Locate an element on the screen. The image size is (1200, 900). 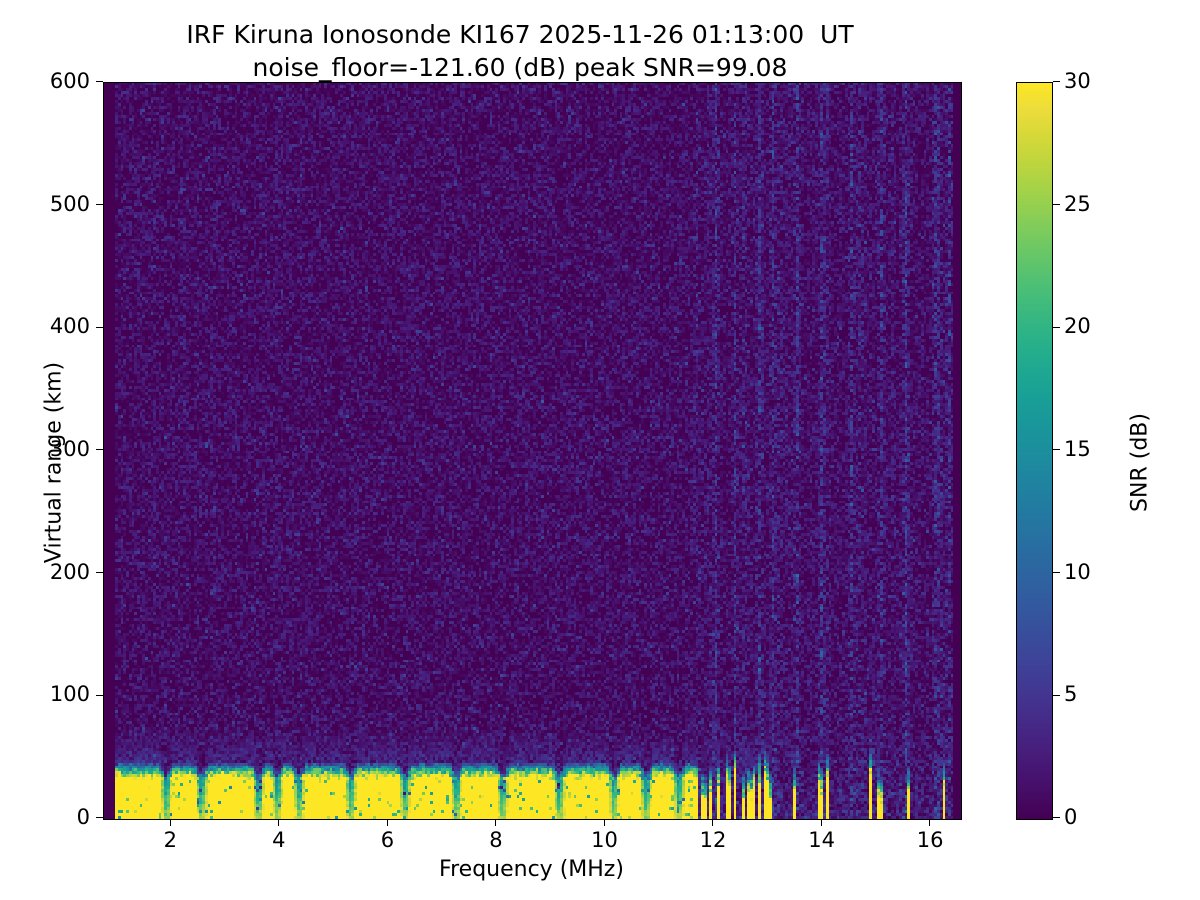
y-tick-label: 400 is located at coordinates (69, 326).